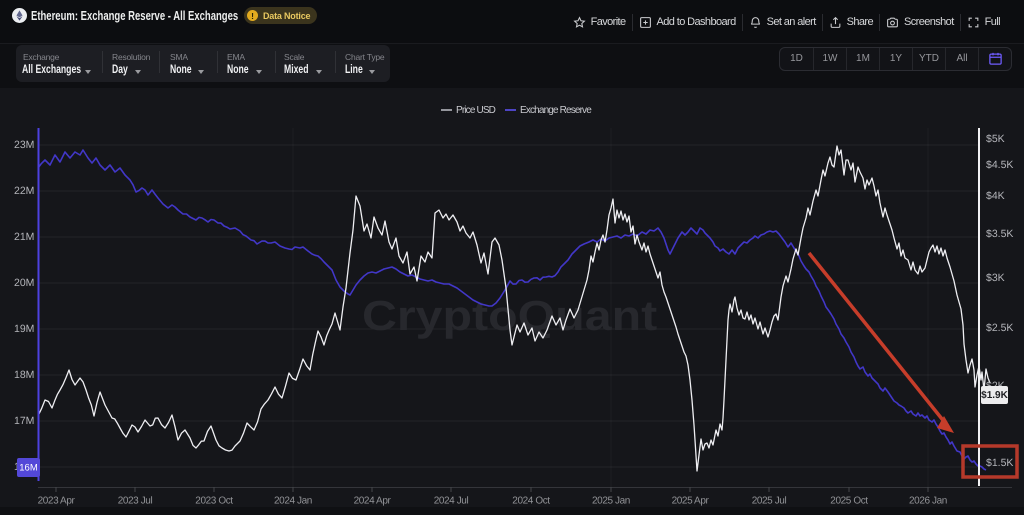  What do you see at coordinates (24, 329) in the screenshot?
I see `svg-text: 19M` at bounding box center [24, 329].